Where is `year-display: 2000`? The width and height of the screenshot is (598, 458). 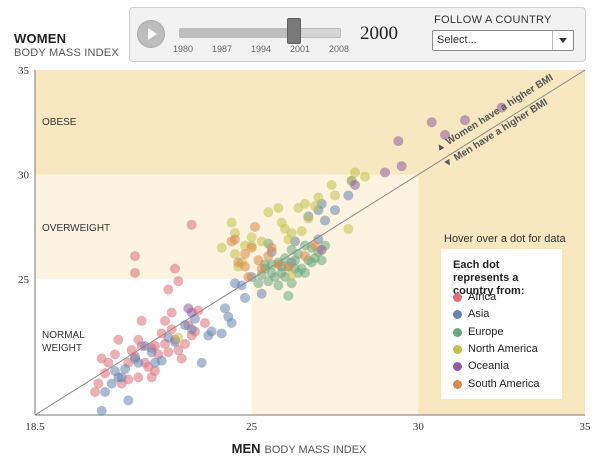
year-display: 2000 is located at coordinates (379, 33).